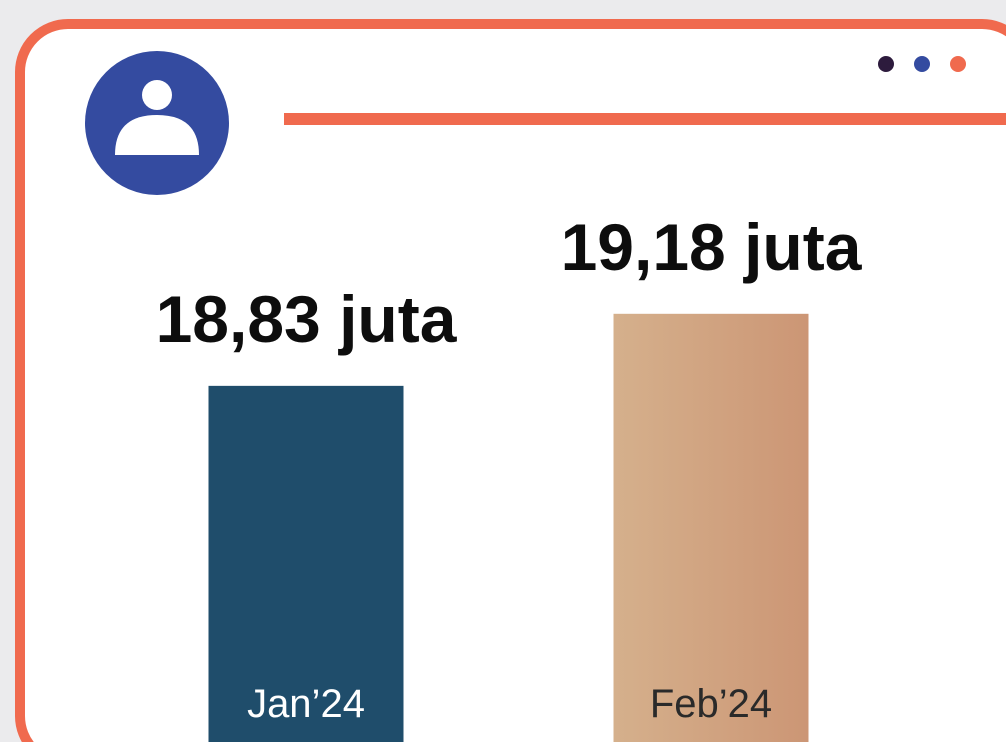 This screenshot has height=742, width=1006. What do you see at coordinates (712, 247) in the screenshot?
I see `value-label: 19,18 juta` at bounding box center [712, 247].